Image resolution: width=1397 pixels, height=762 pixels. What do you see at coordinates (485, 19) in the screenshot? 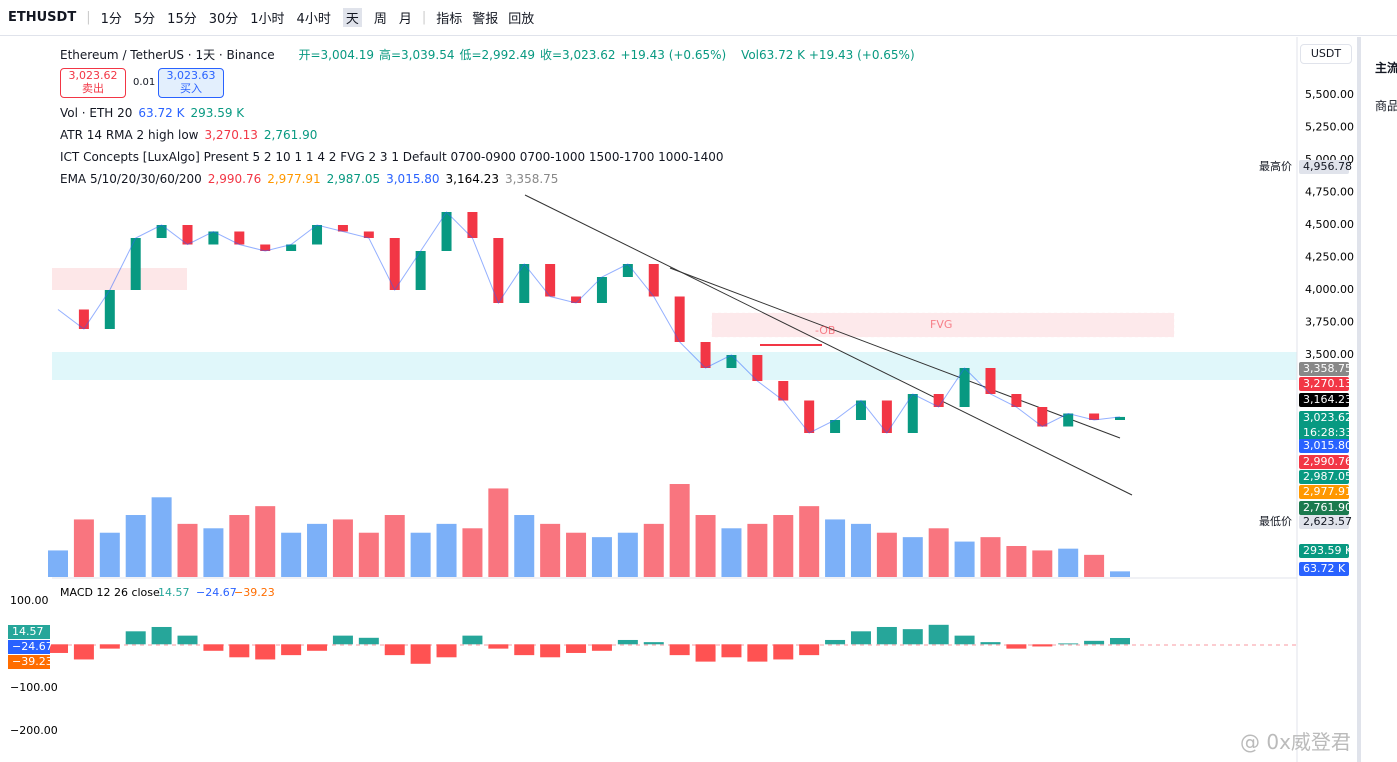
I see `alert: 警报` at bounding box center [485, 19].